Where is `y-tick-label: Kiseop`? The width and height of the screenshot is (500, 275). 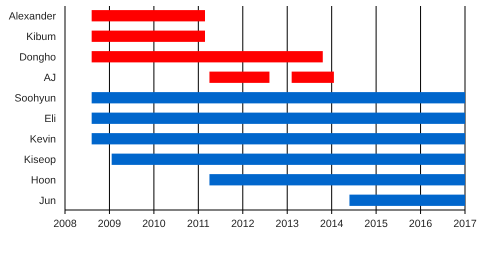 y-tick-label: Kiseop is located at coordinates (40, 160).